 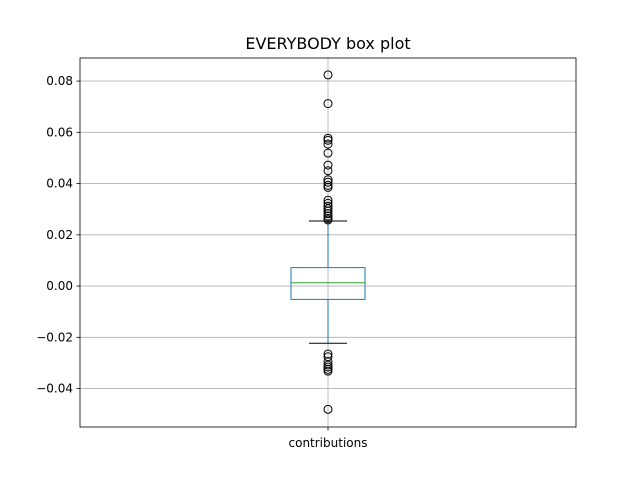 I want to click on y-tick-label: 0.06, so click(x=59, y=132).